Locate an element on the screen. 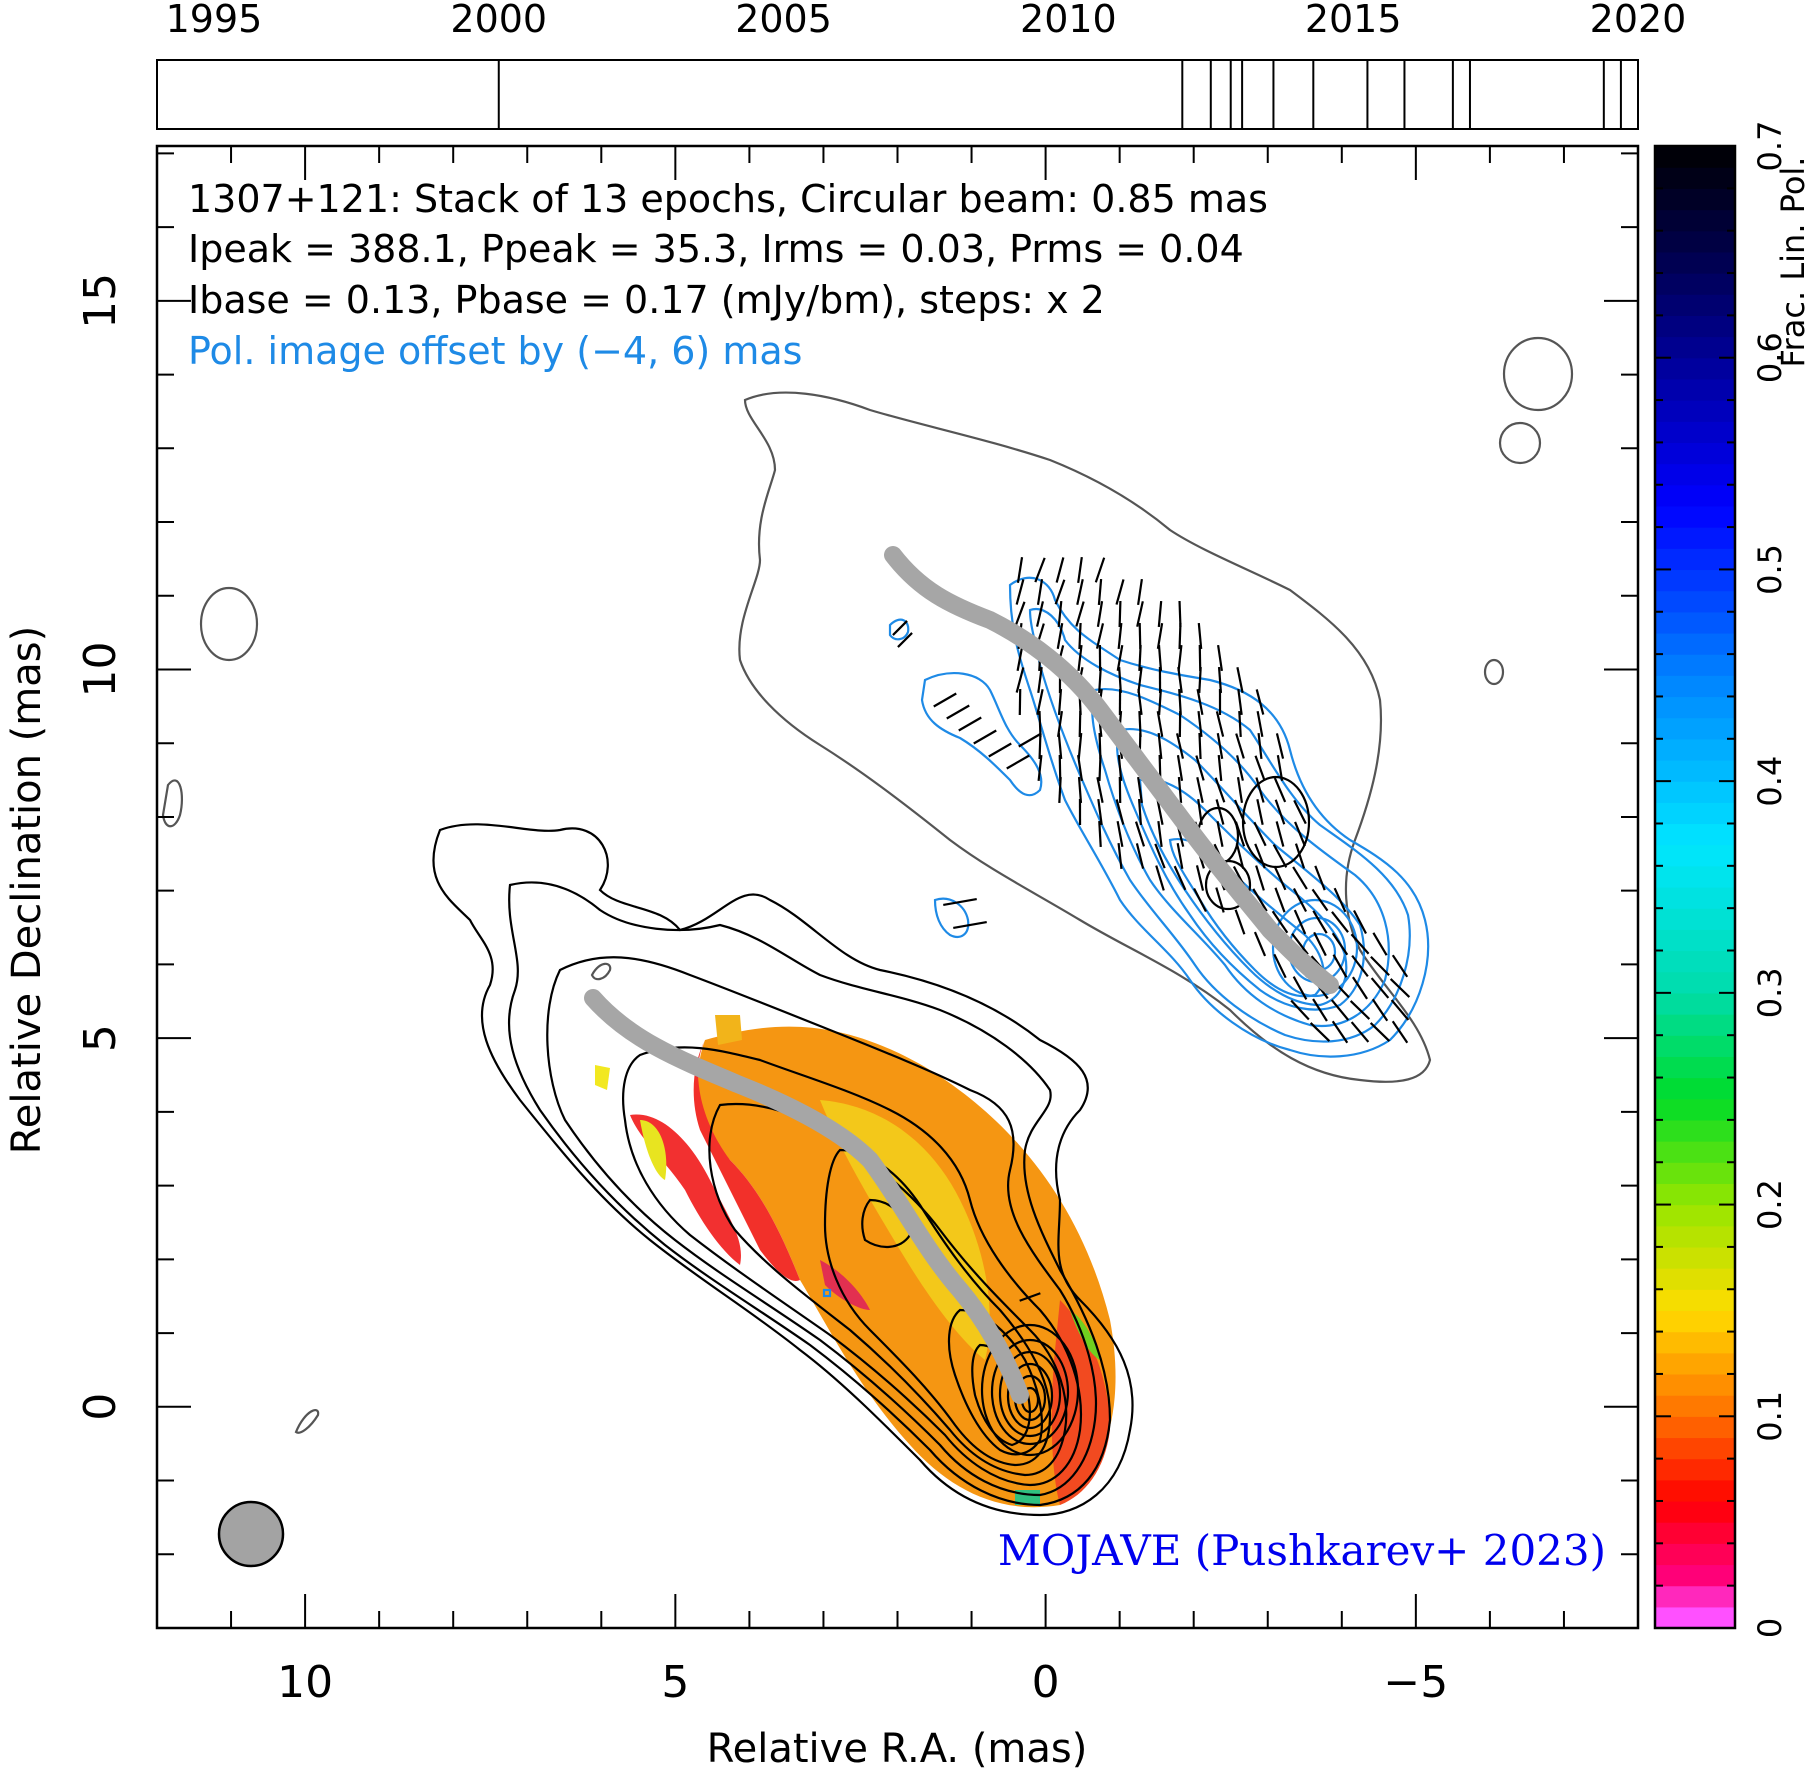 Image resolution: width=1819 pixels, height=1778 pixels. y-tick-label: 15 is located at coordinates (100, 301).